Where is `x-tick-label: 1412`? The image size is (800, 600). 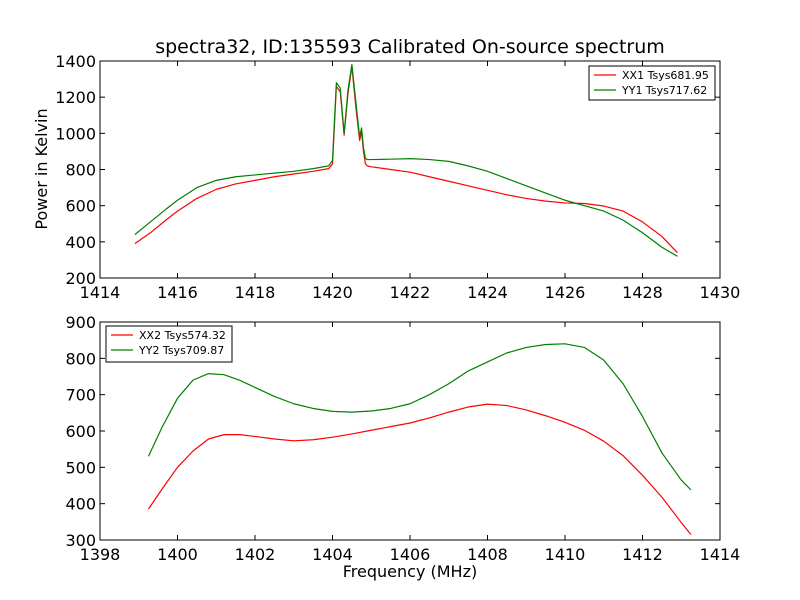
x-tick-label: 1412 is located at coordinates (642, 554).